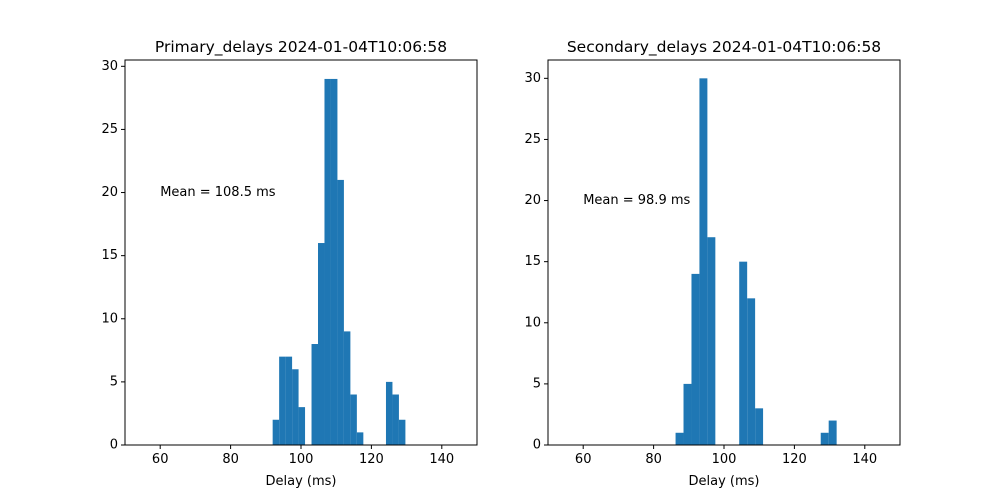 The width and height of the screenshot is (1000, 500). Describe the element at coordinates (724, 47) in the screenshot. I see `chart-title: Secondary_delays 2024-01-04T10:06:58` at that location.